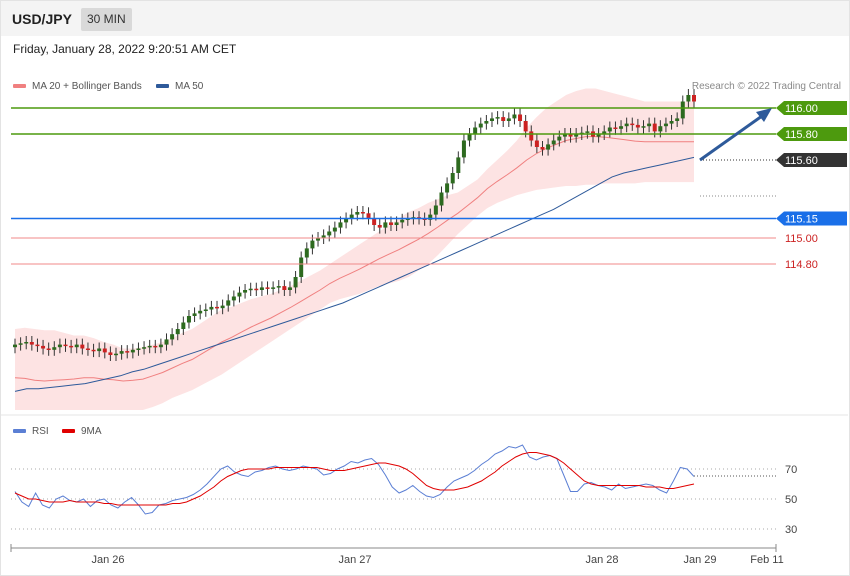 The width and height of the screenshot is (850, 576). Describe the element at coordinates (801, 239) in the screenshot. I see `level-label-115.00: 115.00` at that location.